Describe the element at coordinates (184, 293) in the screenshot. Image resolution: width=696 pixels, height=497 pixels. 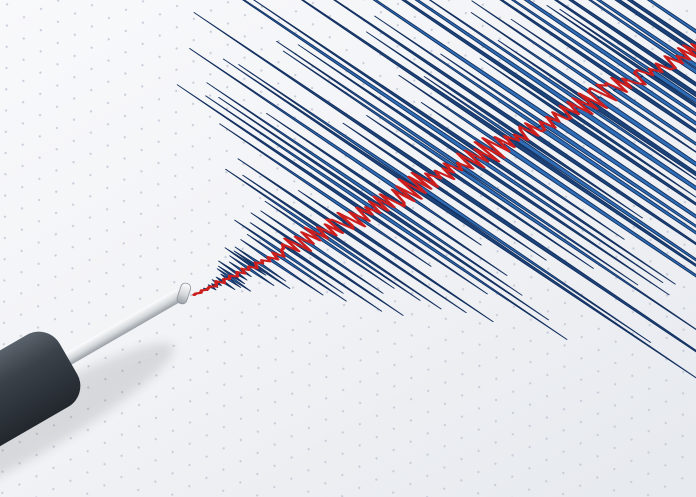
I see `pen-nib` at that location.